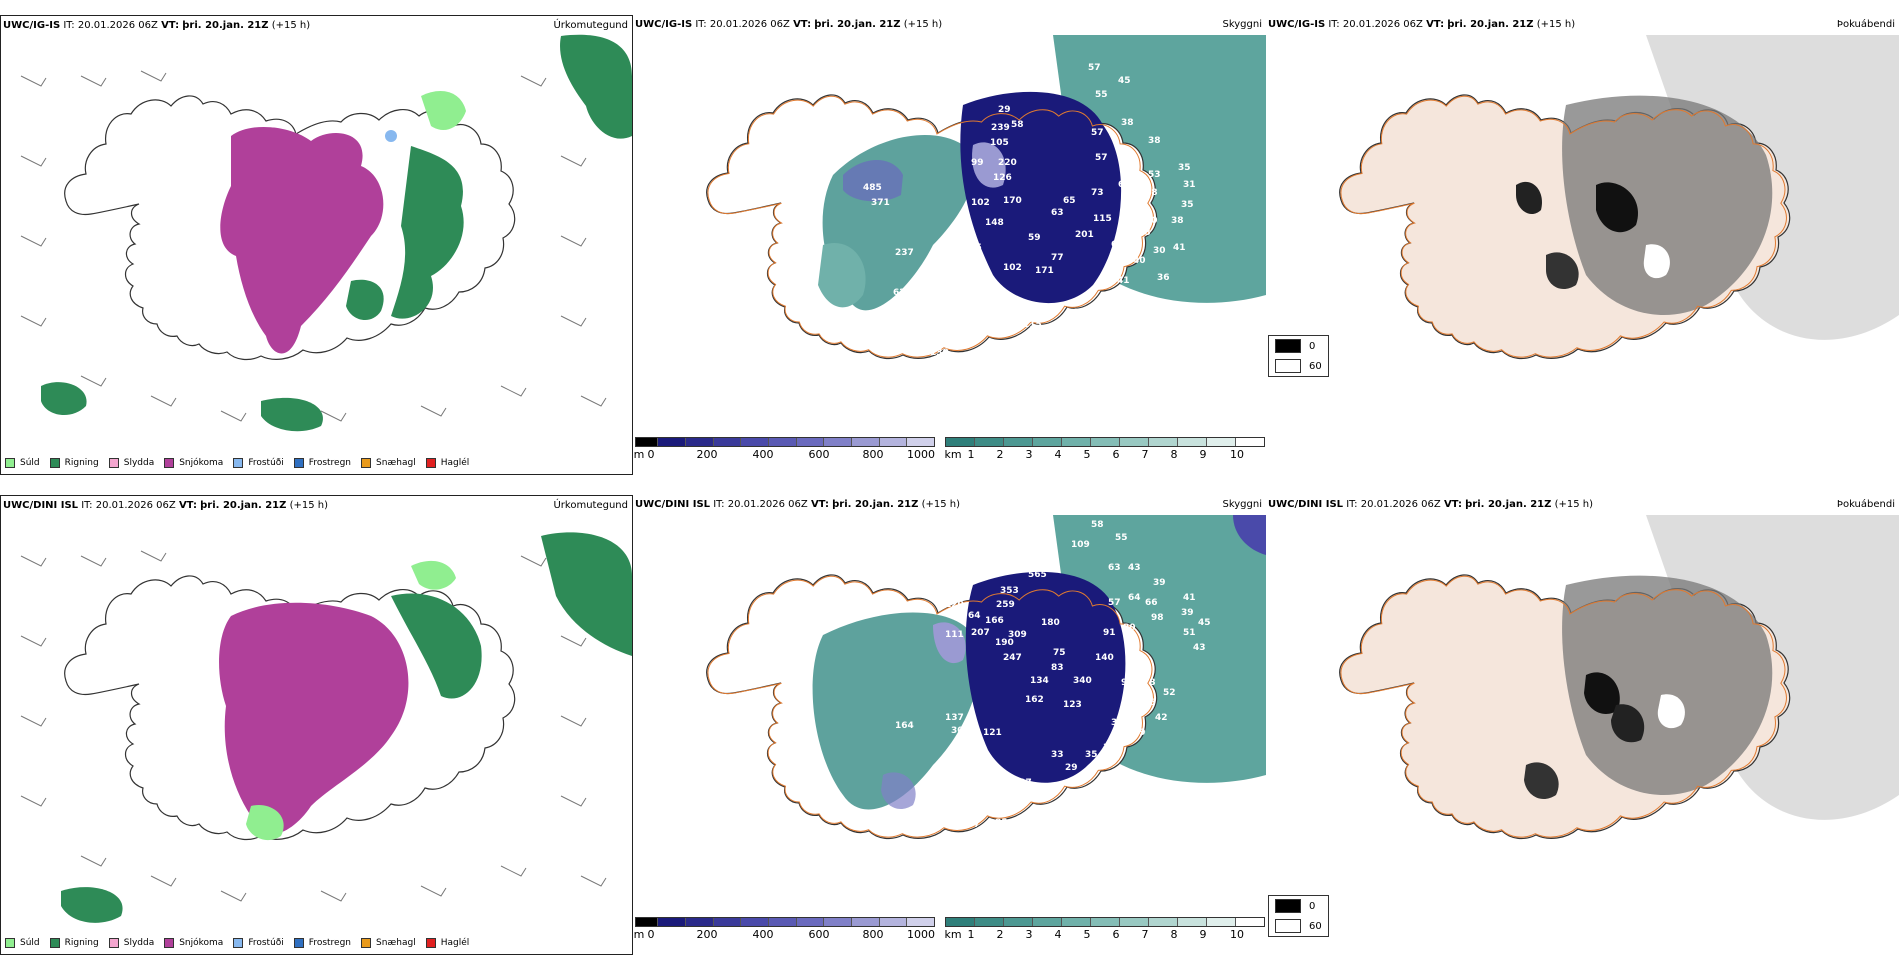 The image size is (1900, 955). Describe the element at coordinates (1017, 635) in the screenshot. I see `ceiling-label: 309` at that location.